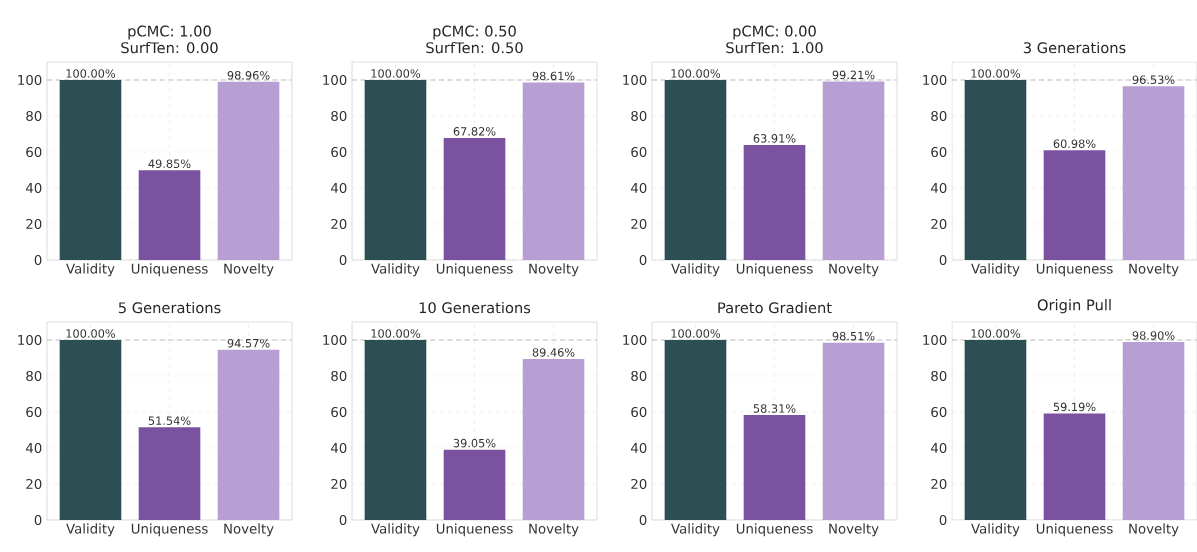 This screenshot has width=1197, height=552. What do you see at coordinates (1074, 306) in the screenshot?
I see `chart-title: Origin Pull` at bounding box center [1074, 306].